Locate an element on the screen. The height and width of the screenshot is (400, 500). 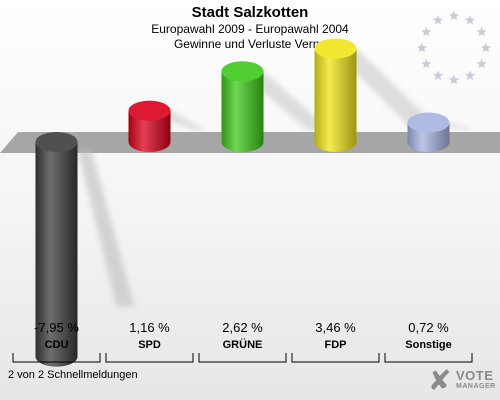
value-label: 0,72 % is located at coordinates (428, 327).